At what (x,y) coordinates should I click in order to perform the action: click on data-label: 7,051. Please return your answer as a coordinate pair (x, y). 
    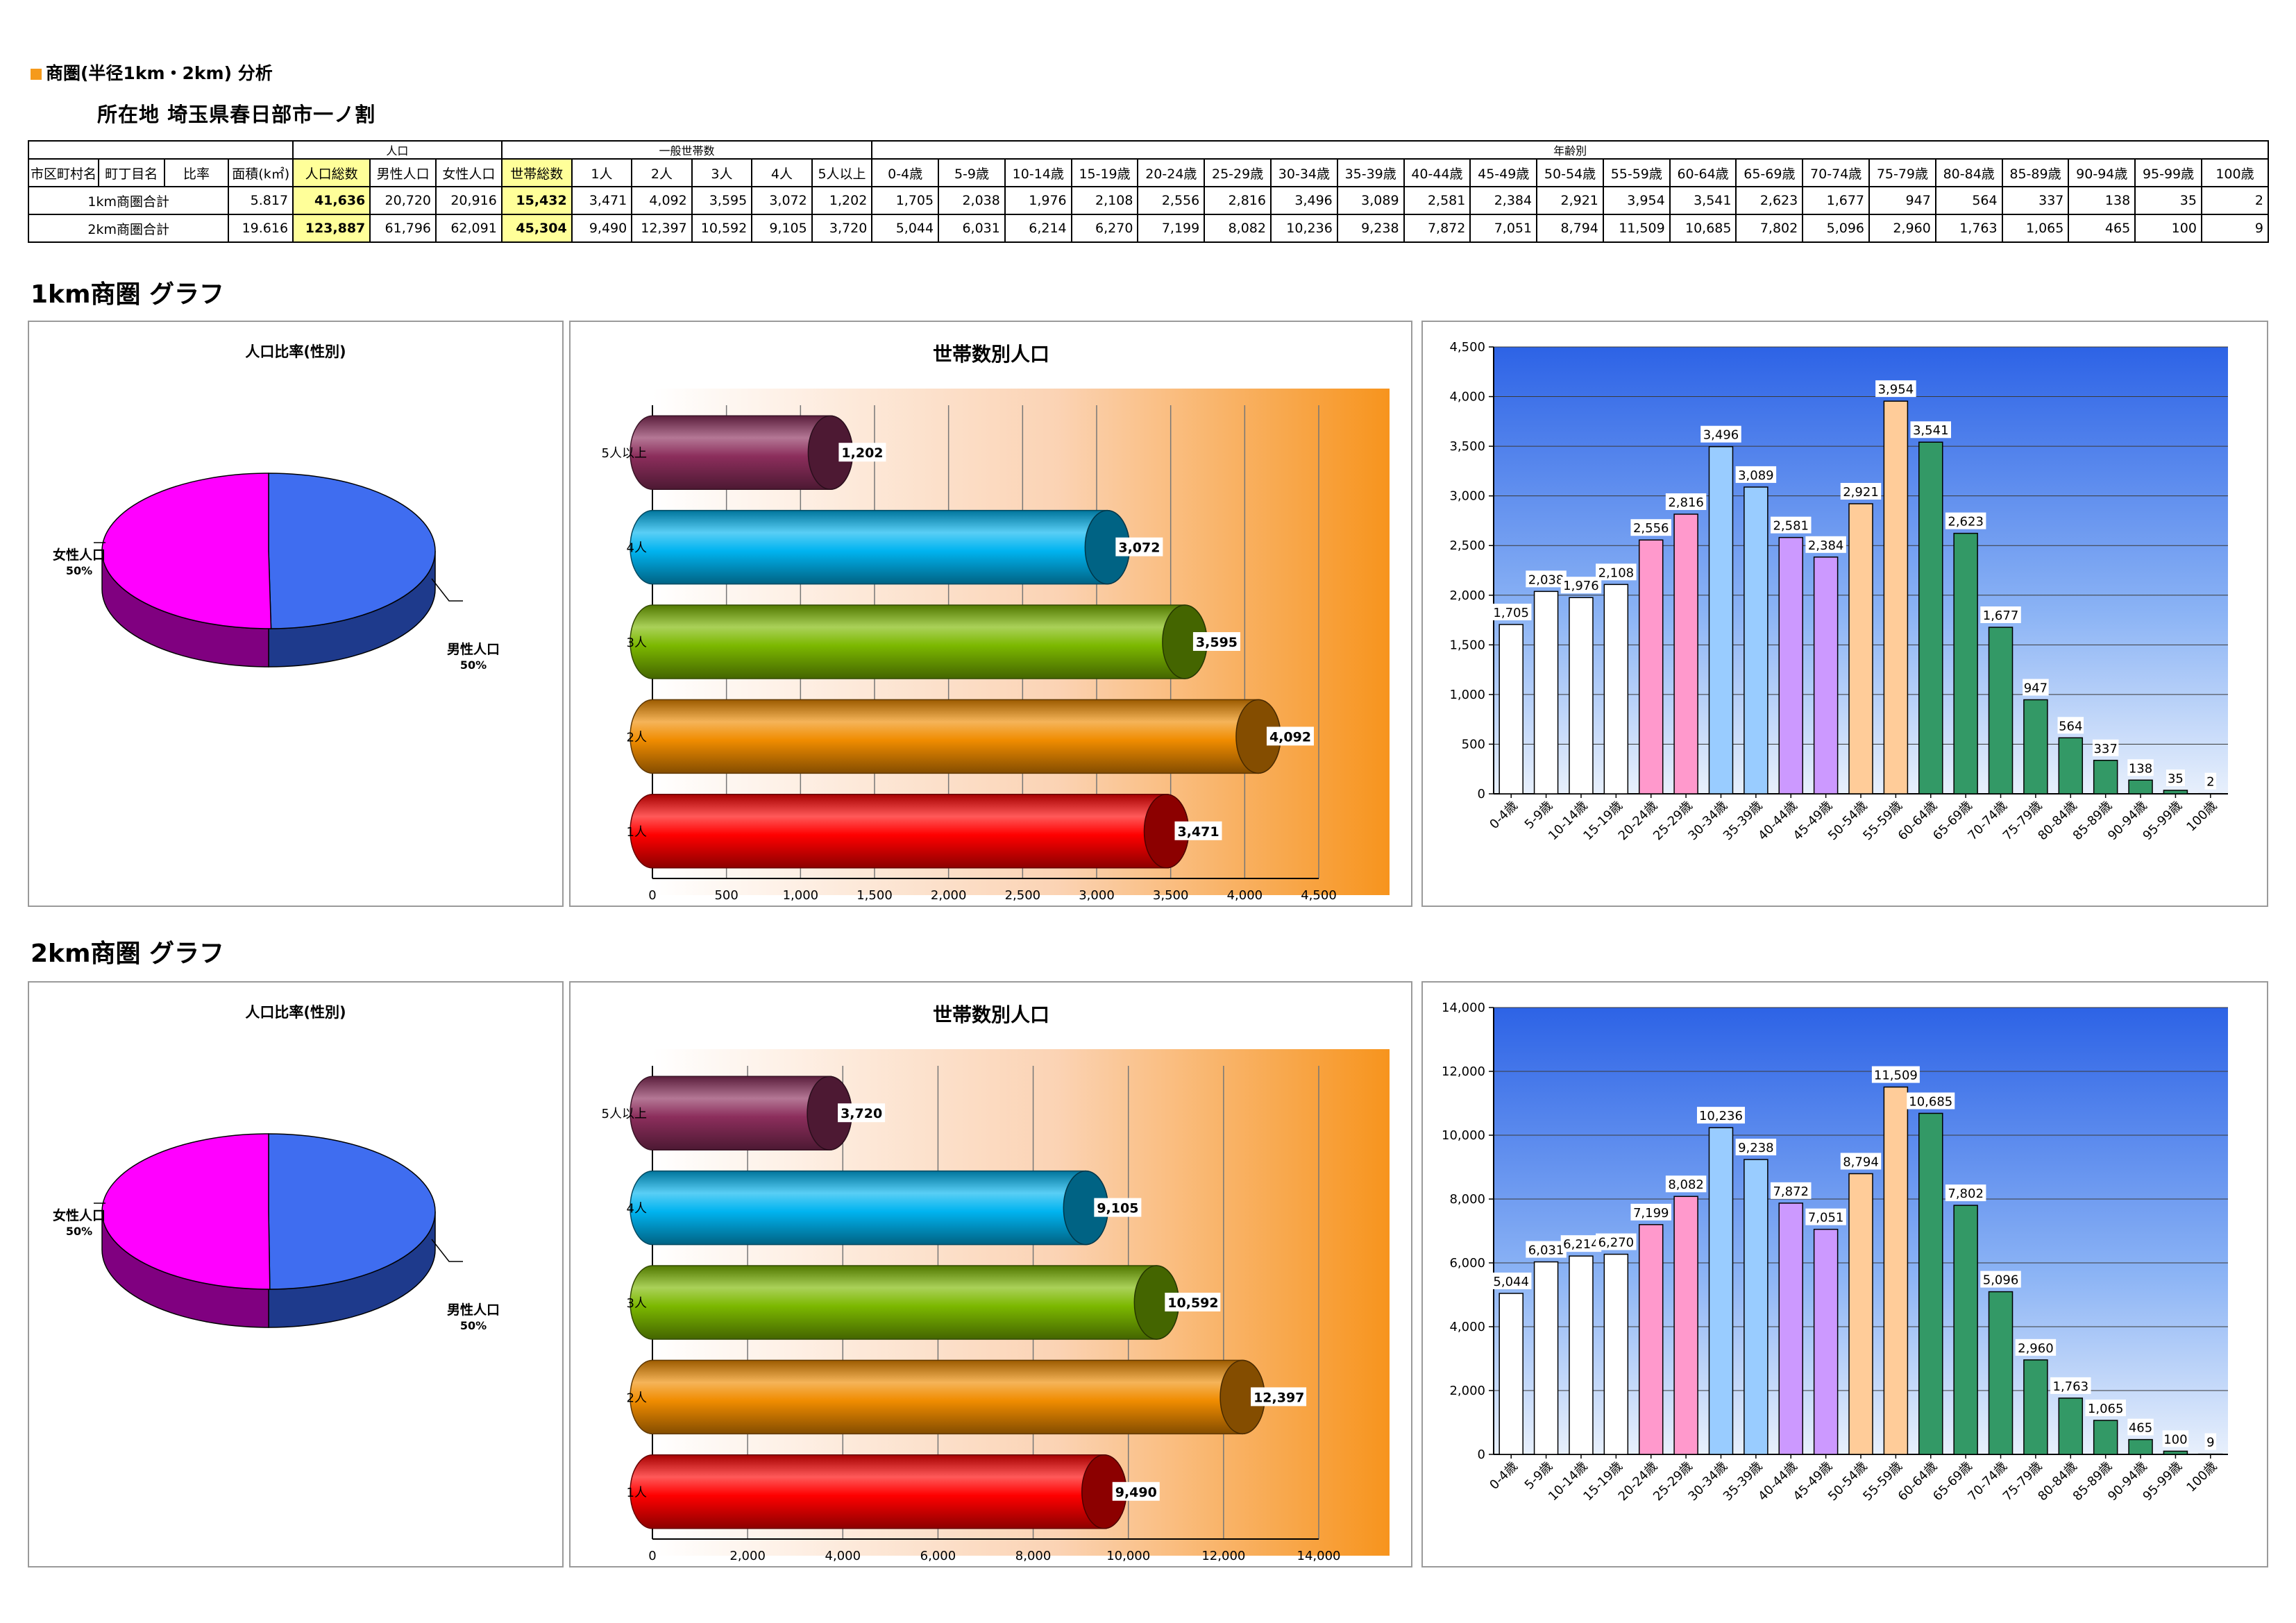
    Looking at the image, I should click on (1826, 1218).